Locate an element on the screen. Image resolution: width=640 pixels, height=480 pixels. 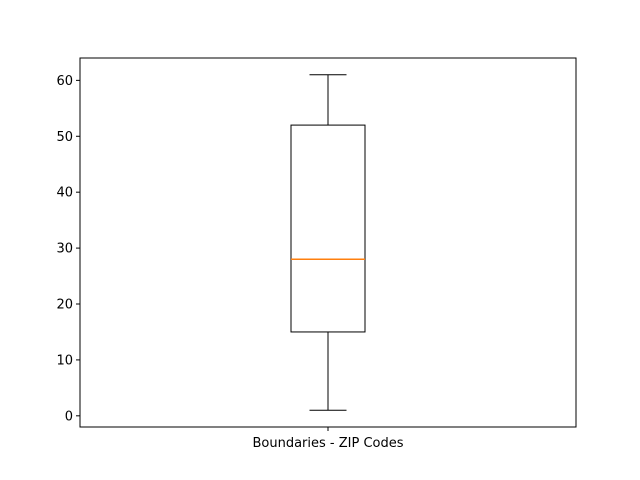
y-tick-label-30: 30 is located at coordinates (64, 249).